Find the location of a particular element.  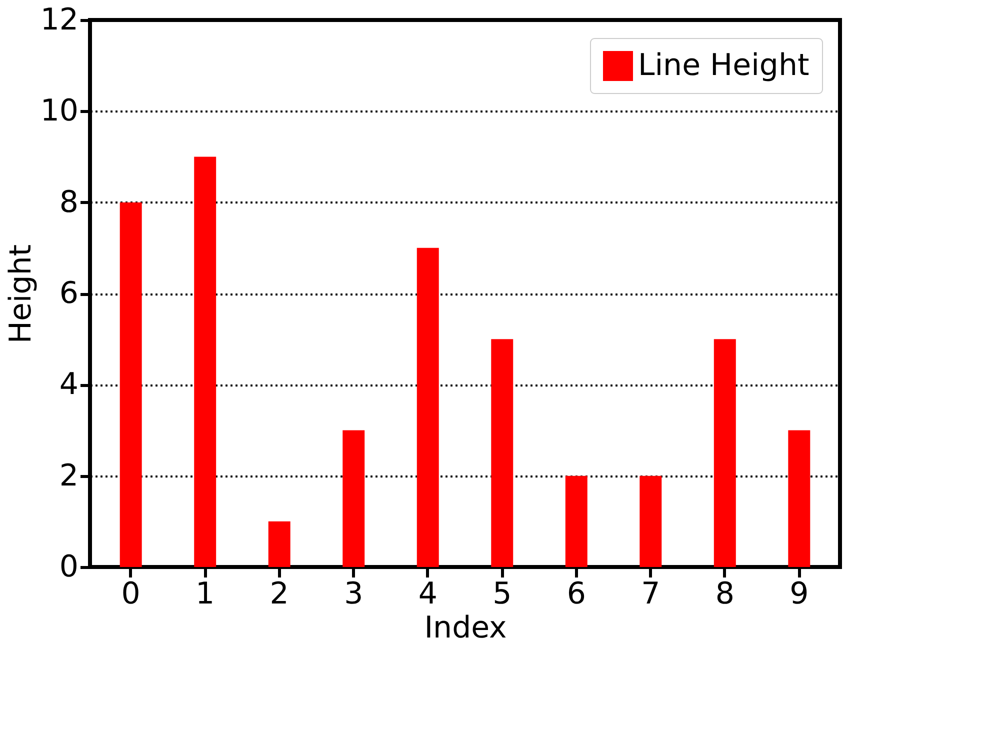

x-tick-label: 9 is located at coordinates (799, 594).